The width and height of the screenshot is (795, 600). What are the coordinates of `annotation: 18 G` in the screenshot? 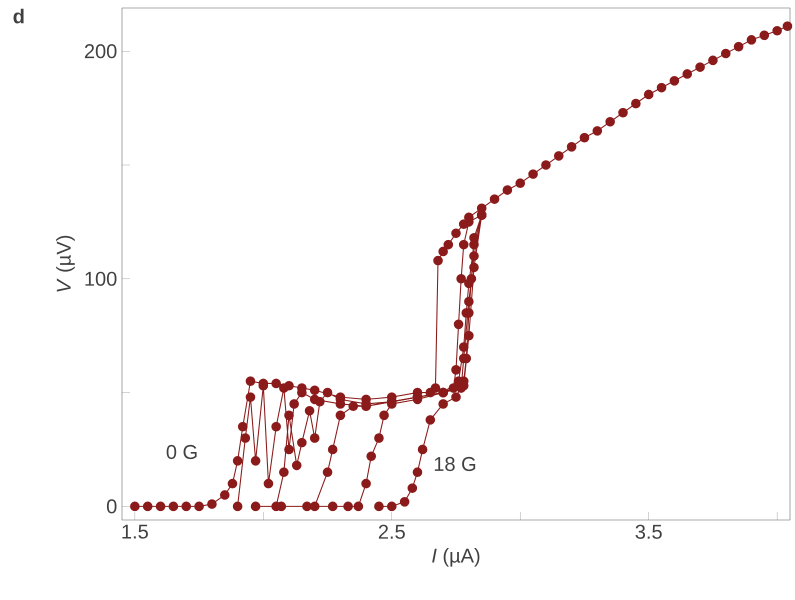 It's located at (455, 464).